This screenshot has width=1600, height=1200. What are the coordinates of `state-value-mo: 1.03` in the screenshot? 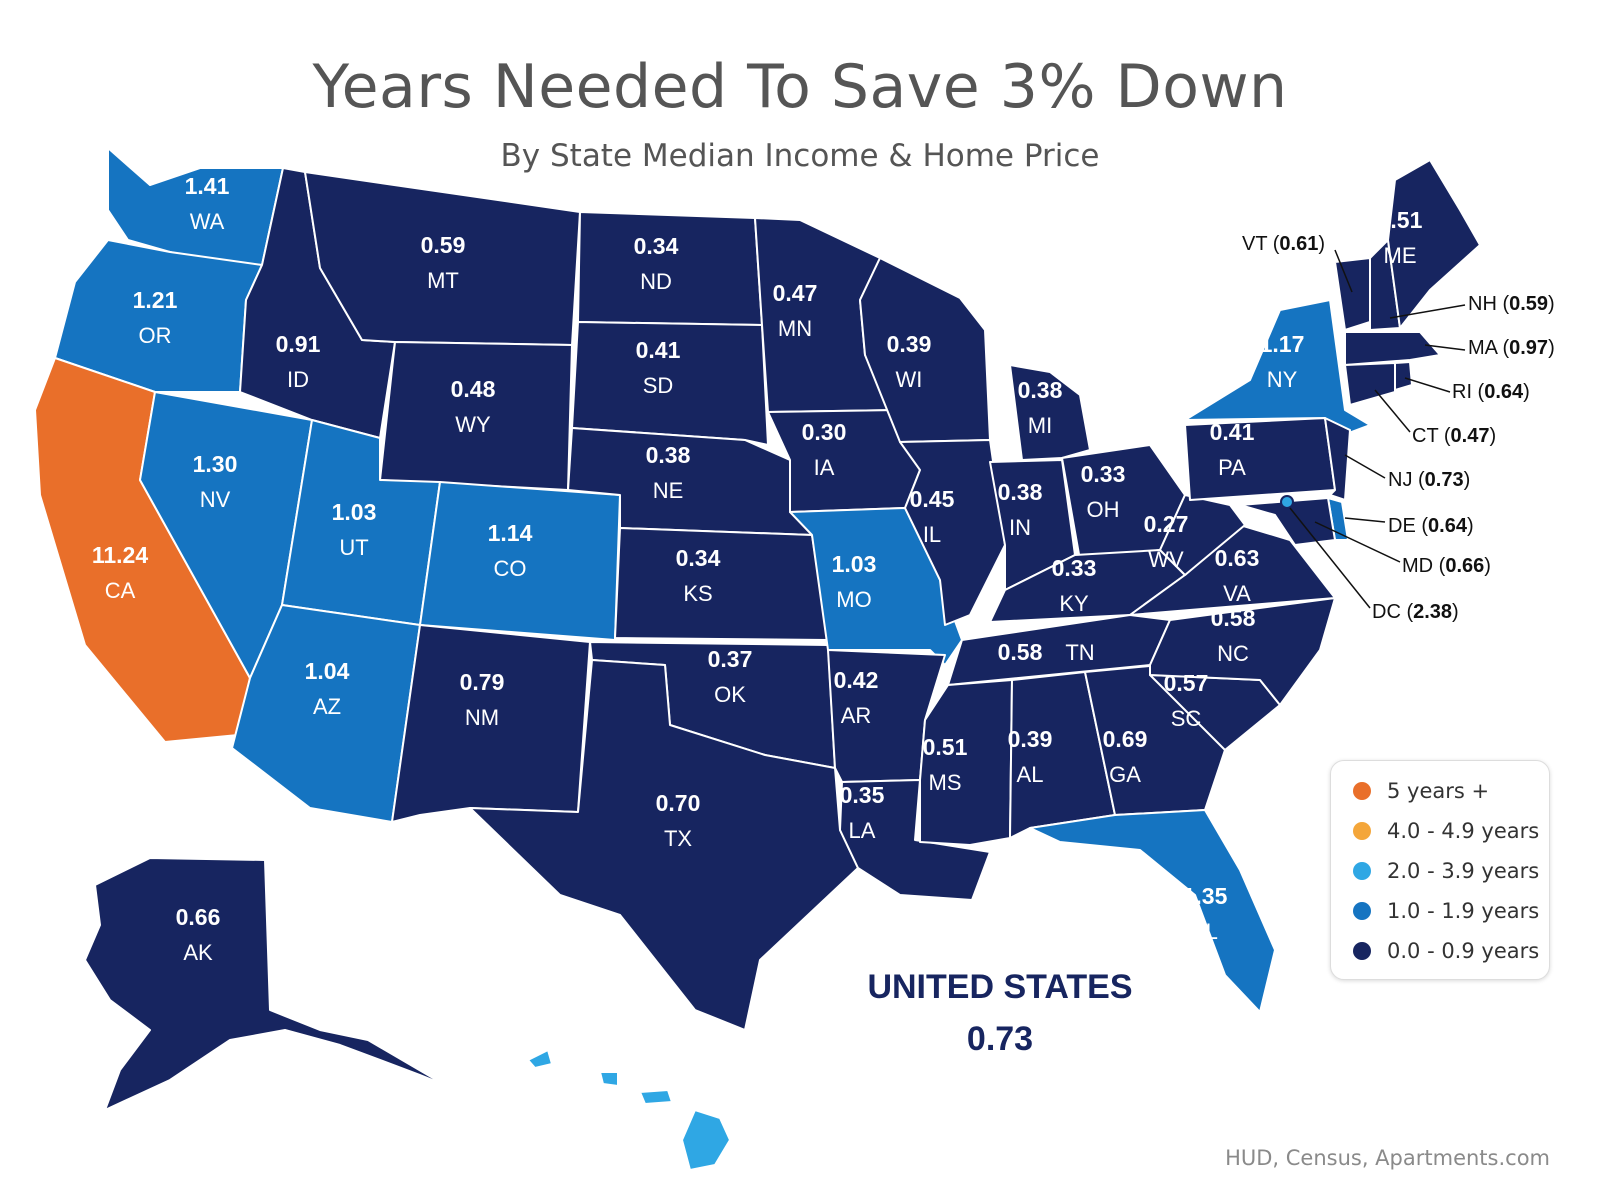 It's located at (854, 564).